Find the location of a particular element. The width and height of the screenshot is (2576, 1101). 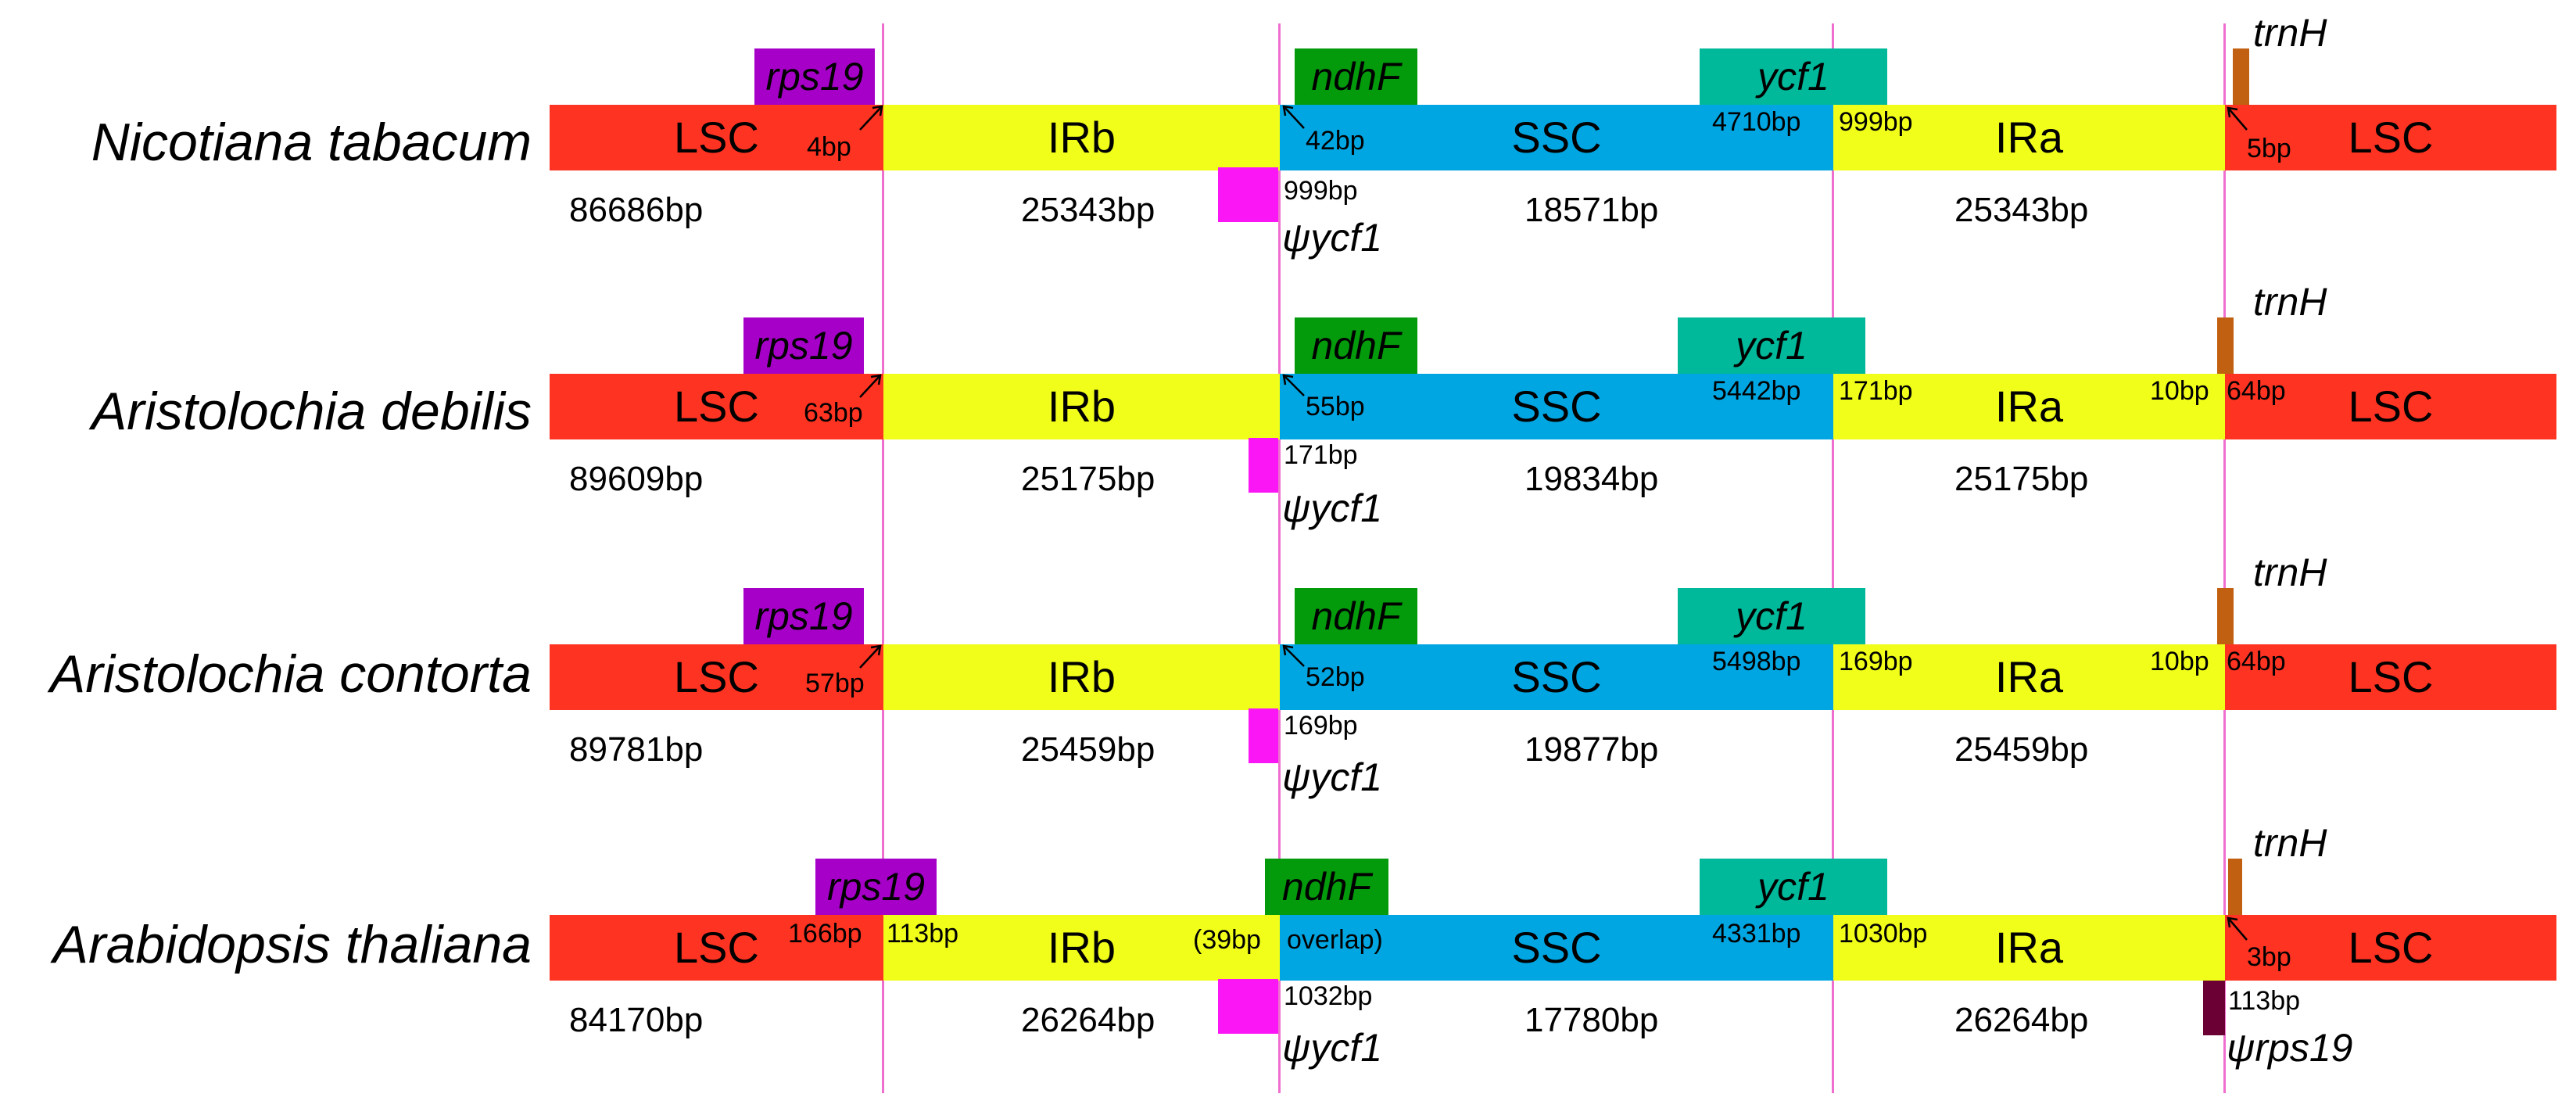

ndhF-overlap-open: (39bp is located at coordinates (1227, 940).